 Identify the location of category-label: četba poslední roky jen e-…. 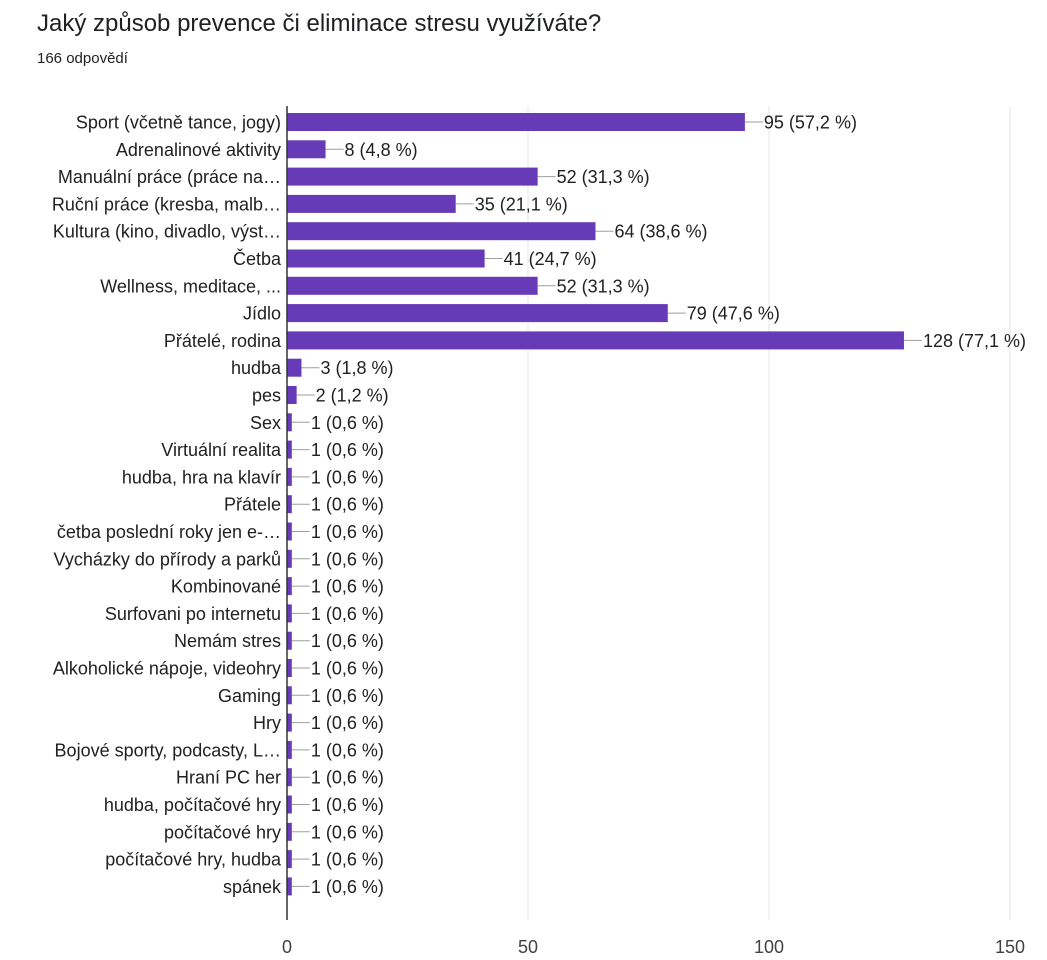
(169, 532).